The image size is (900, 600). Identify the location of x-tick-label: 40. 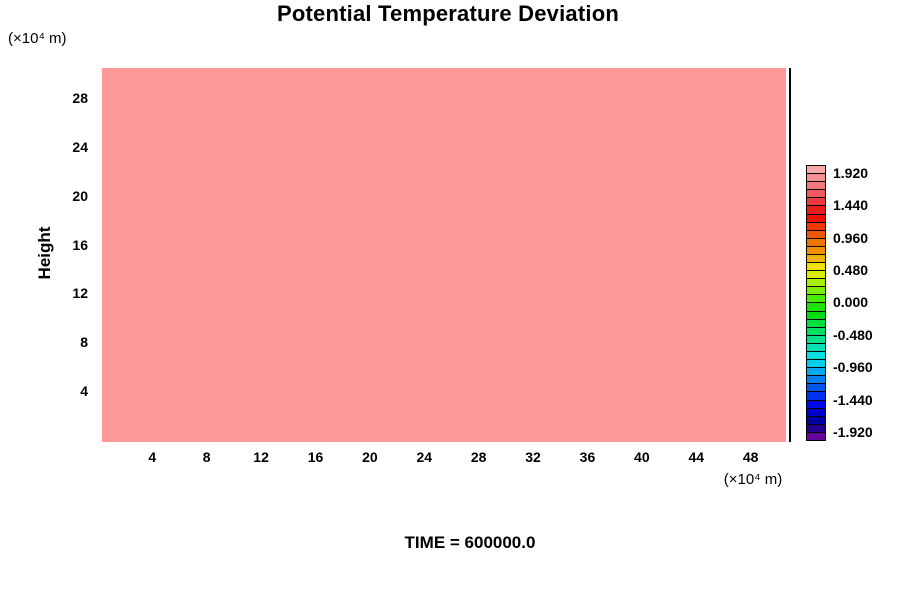
(642, 457).